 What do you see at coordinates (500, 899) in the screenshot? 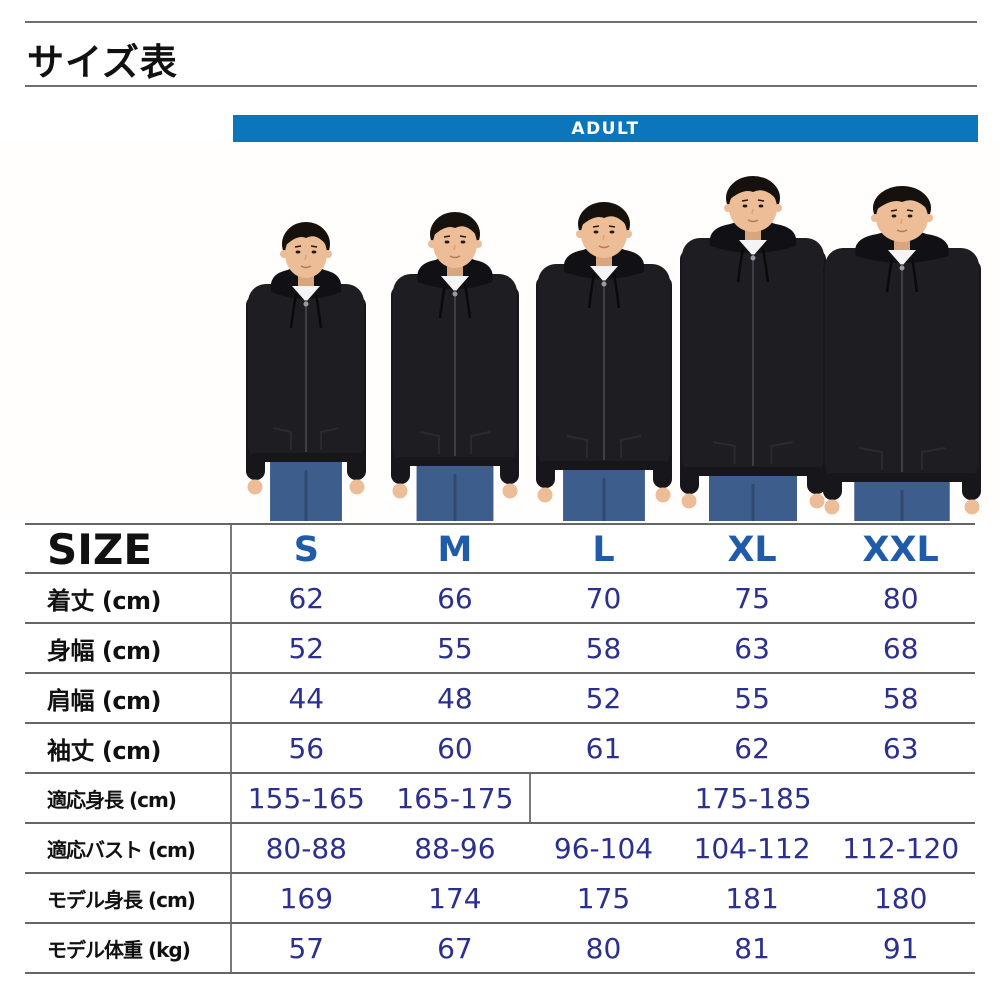
I see `table-row-model-height: モデル身長 (cm) 169 174 175 181 180` at bounding box center [500, 899].